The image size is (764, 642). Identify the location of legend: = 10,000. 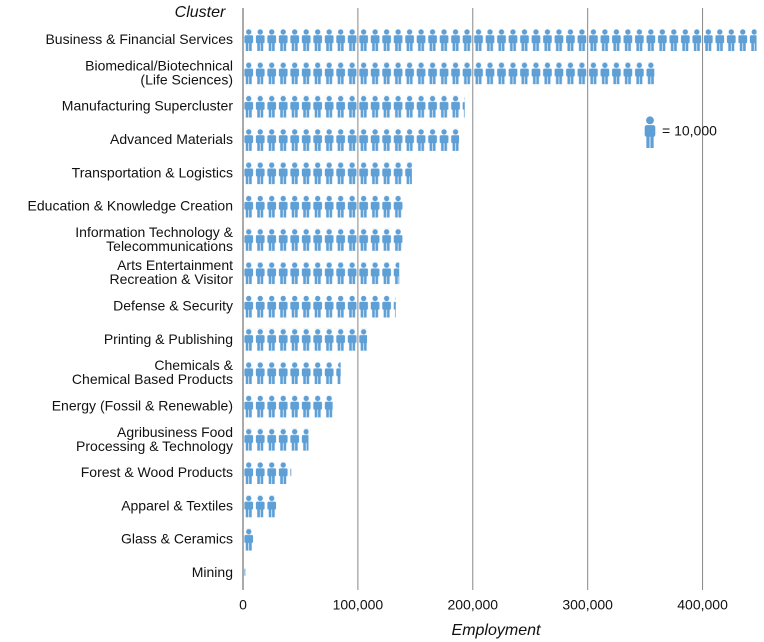
(680, 132).